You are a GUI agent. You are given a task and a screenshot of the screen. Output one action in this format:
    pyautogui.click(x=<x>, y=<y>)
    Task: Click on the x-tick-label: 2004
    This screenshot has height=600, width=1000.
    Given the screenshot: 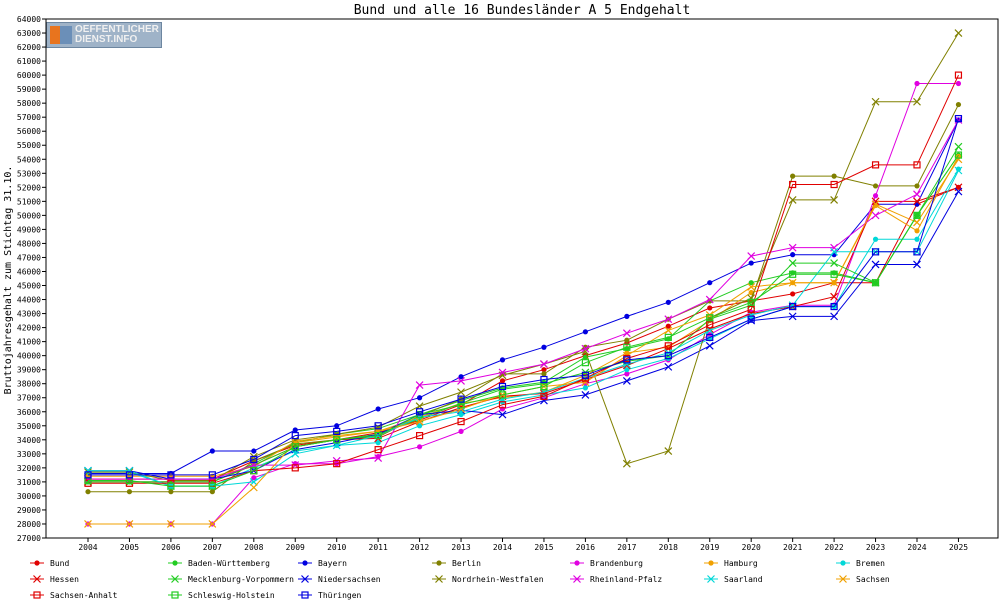 What is the action you would take?
    pyautogui.click(x=87, y=547)
    